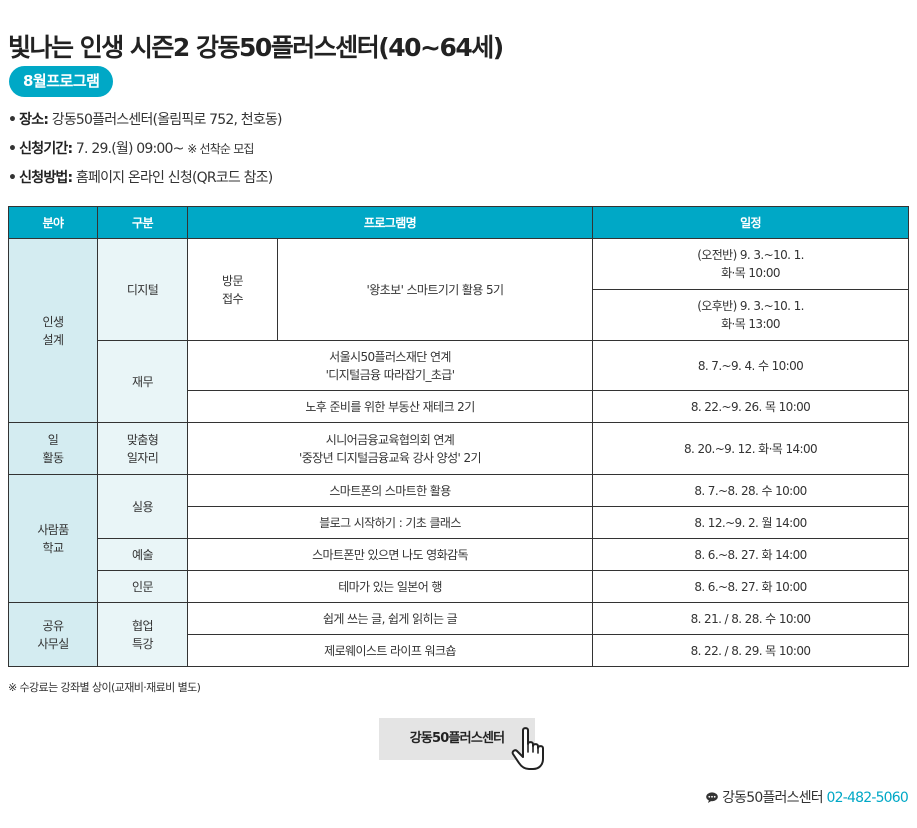 This screenshot has height=828, width=917. I want to click on chat-bubble-icon, so click(712, 797).